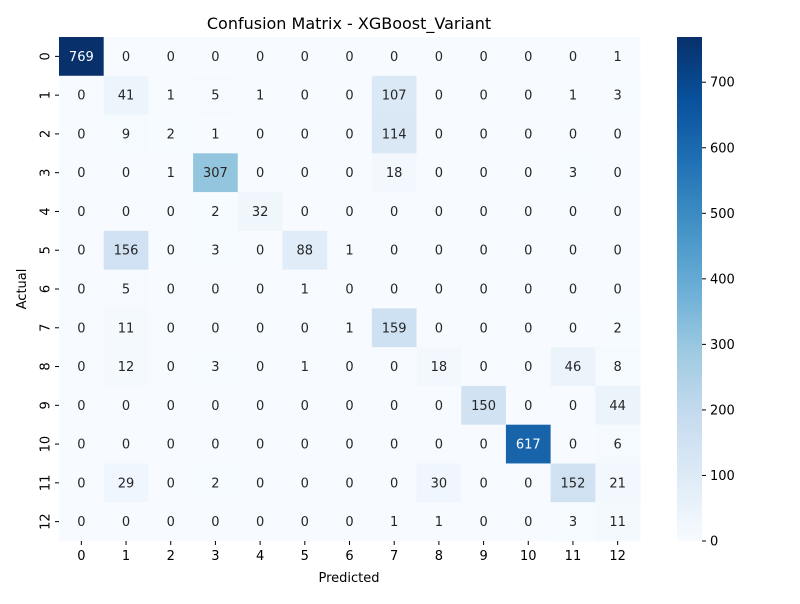  What do you see at coordinates (617, 406) in the screenshot?
I see `cell-value-label: 44` at bounding box center [617, 406].